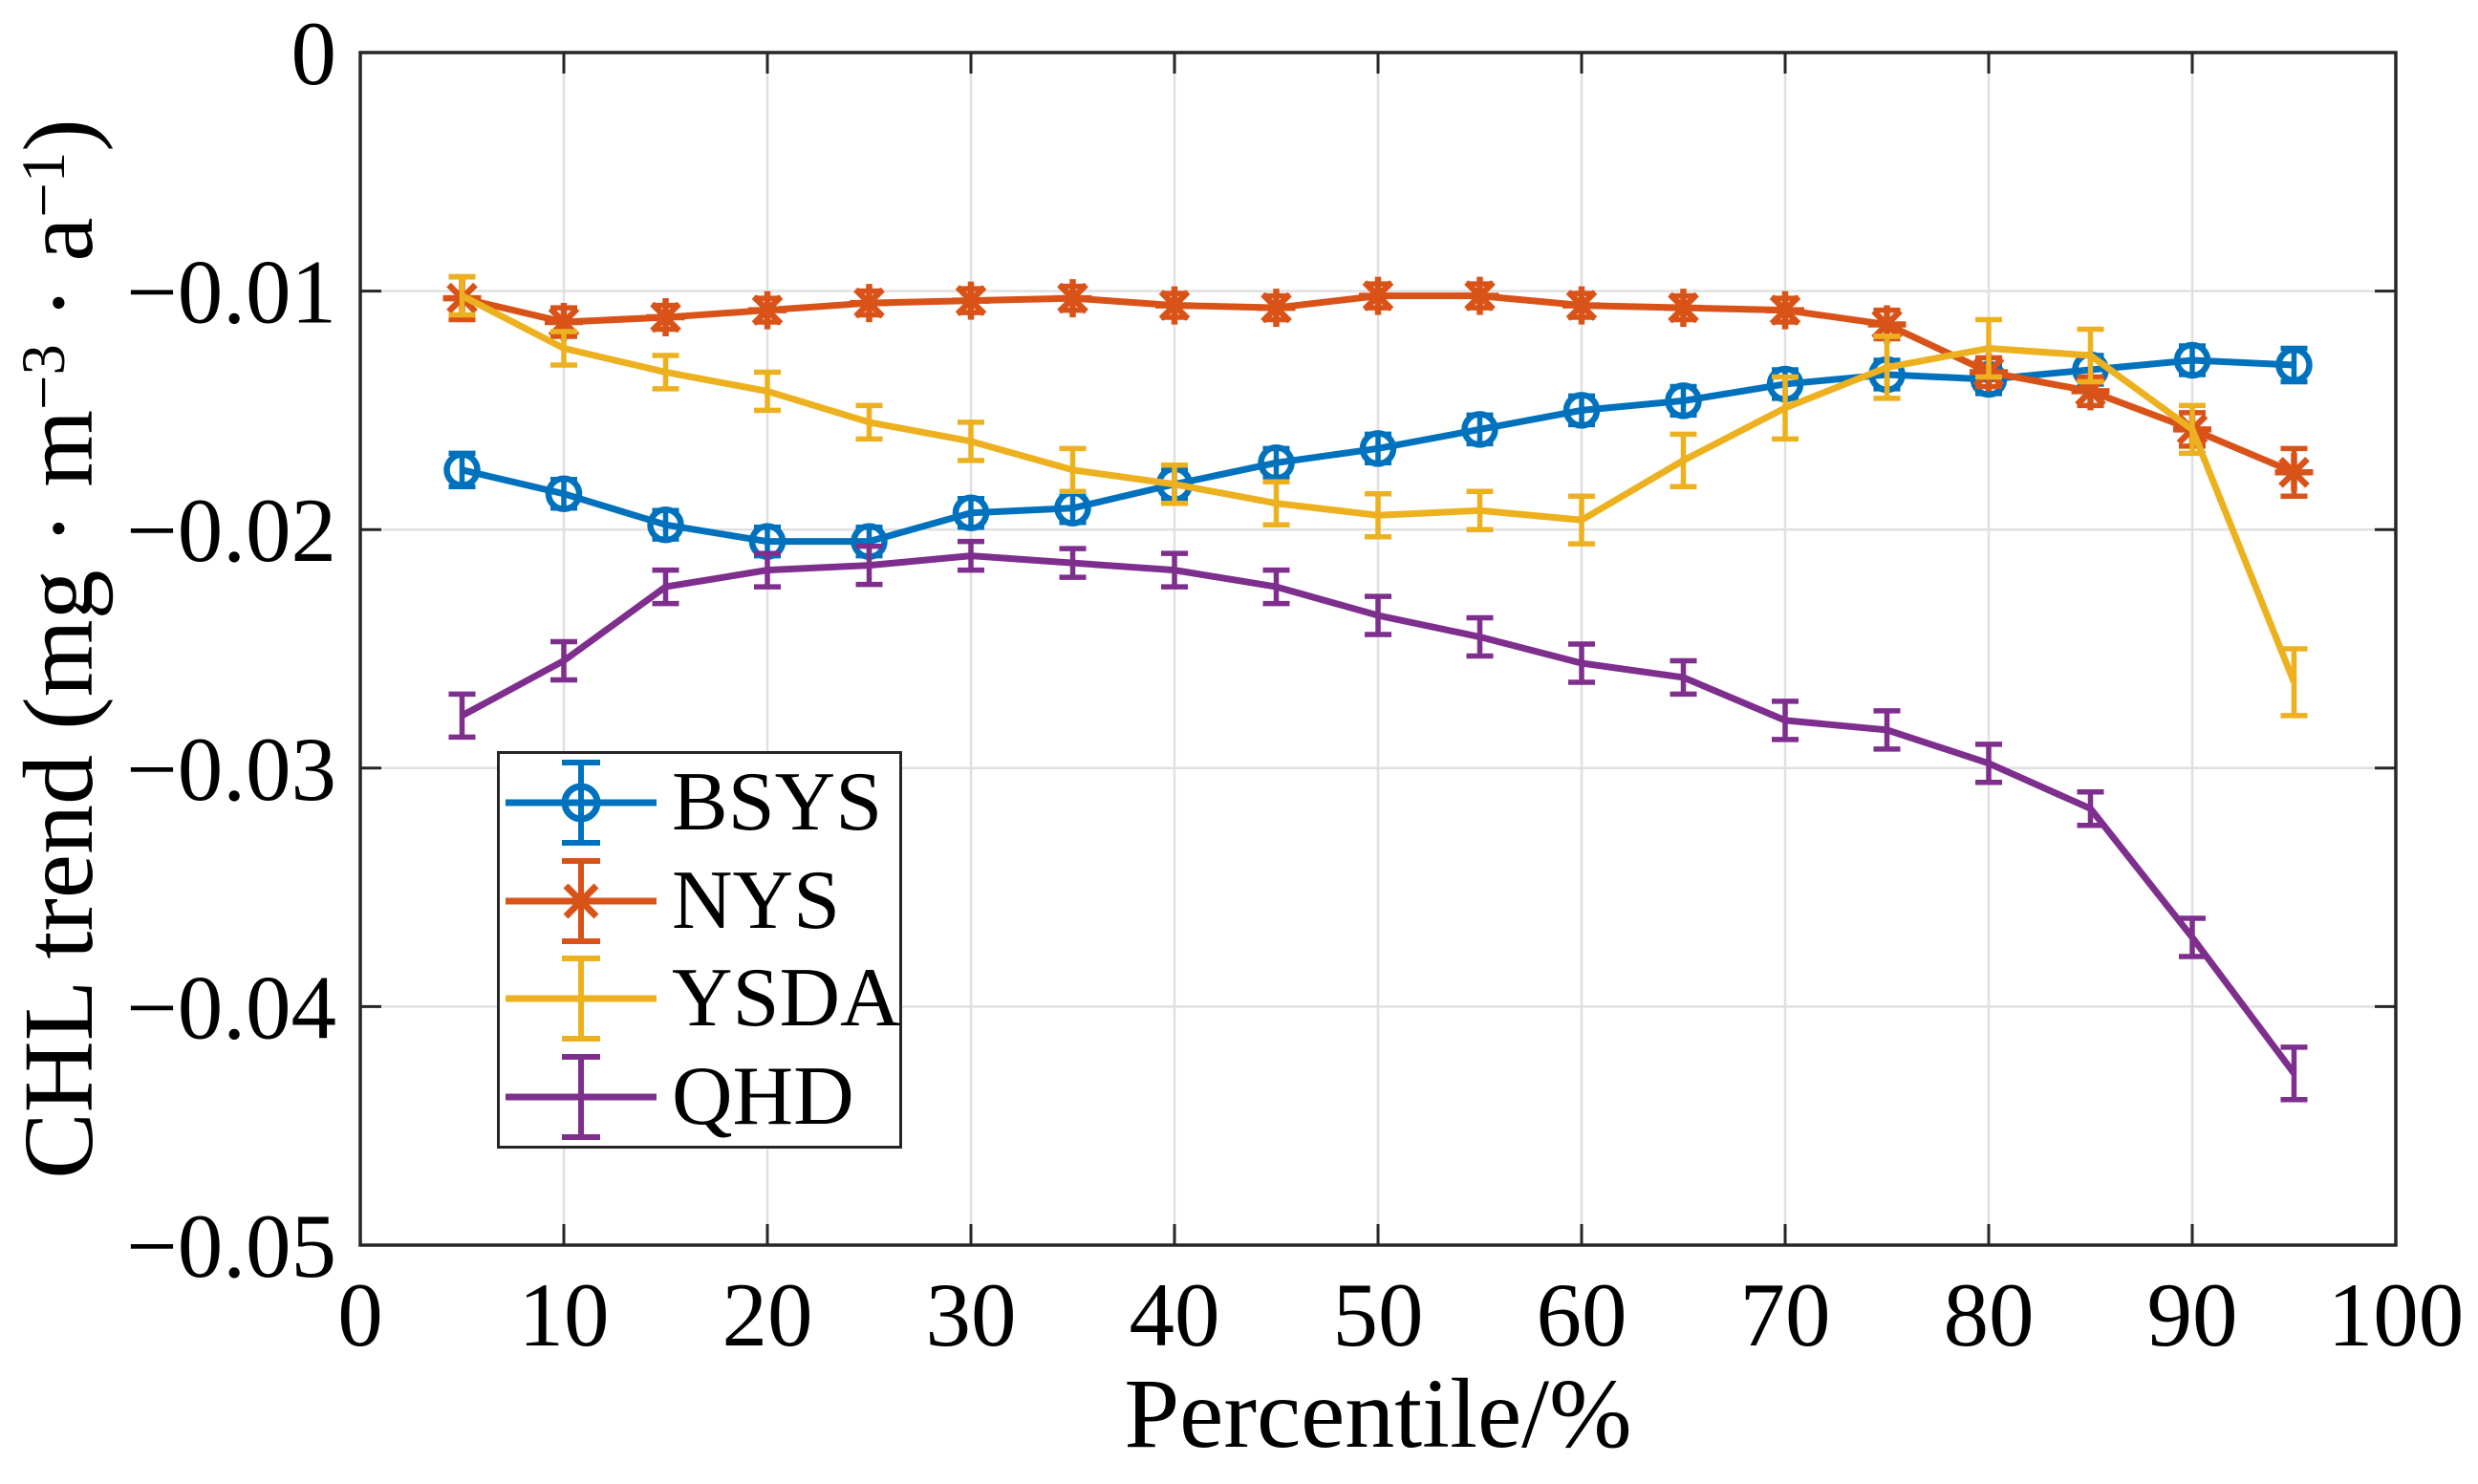 The width and height of the screenshot is (2478, 1484). What do you see at coordinates (756, 900) in the screenshot?
I see `legend-label-nys: NYS` at bounding box center [756, 900].